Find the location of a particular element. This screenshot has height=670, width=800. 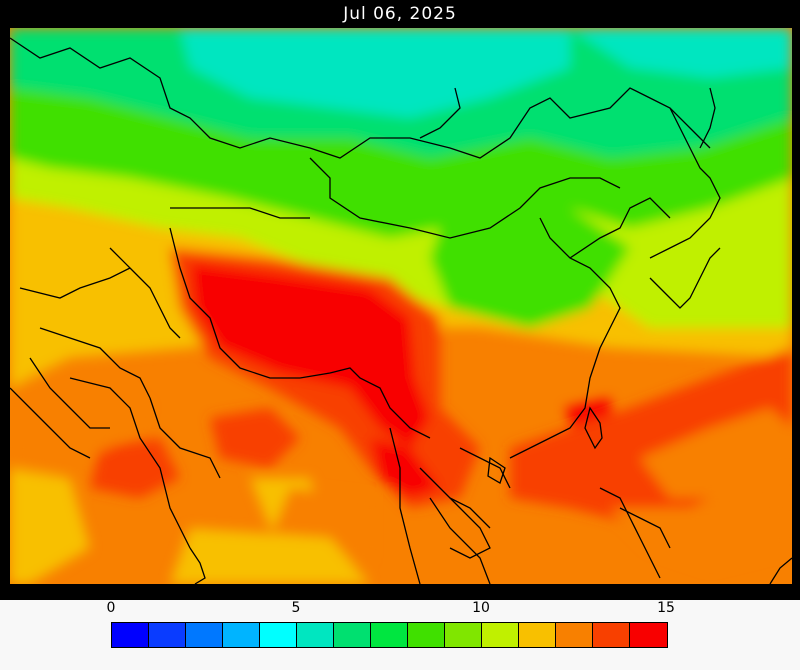

legend-tick-label: 0 is located at coordinates (111, 608).